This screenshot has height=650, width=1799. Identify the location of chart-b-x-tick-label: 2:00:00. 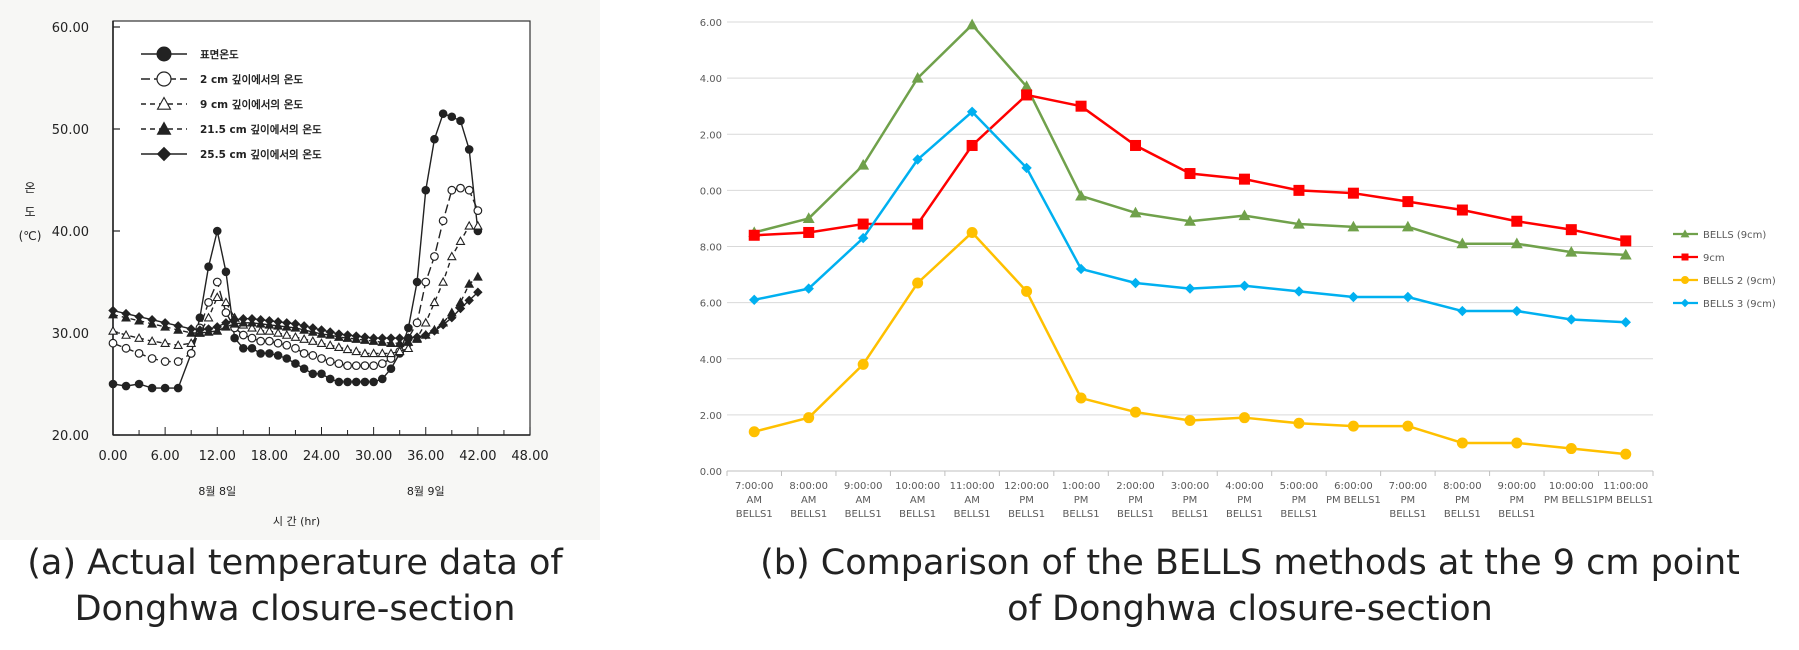
(1135, 486).